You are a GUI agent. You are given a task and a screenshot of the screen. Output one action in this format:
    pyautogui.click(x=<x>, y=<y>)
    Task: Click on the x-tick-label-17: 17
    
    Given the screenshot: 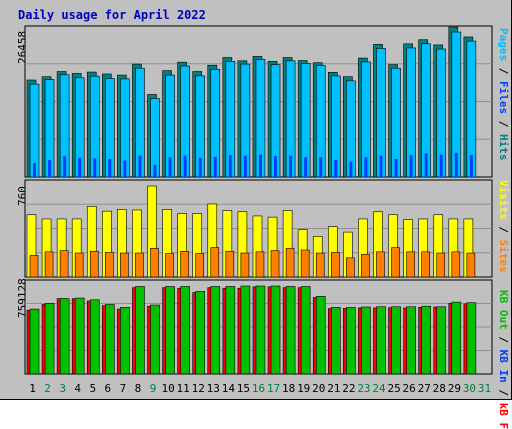 What is the action you would take?
    pyautogui.click(x=273, y=388)
    